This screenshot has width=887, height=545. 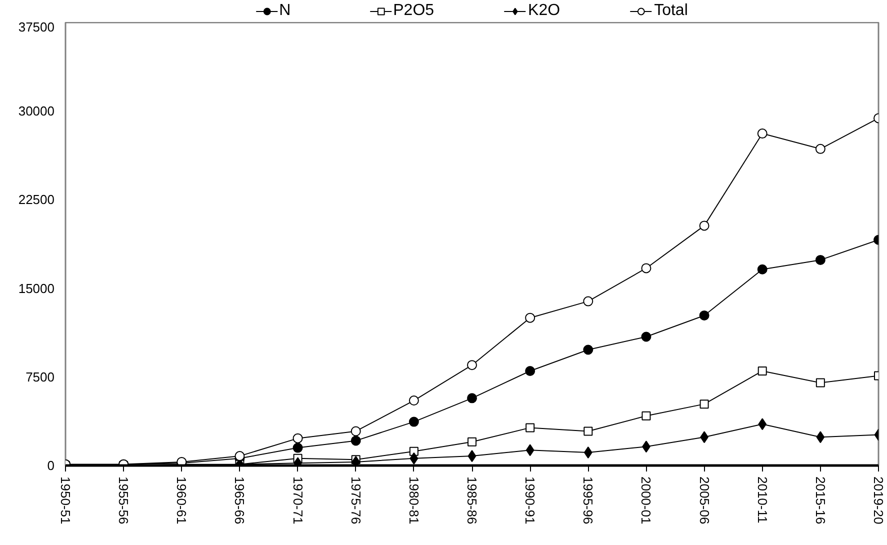 I want to click on x-tick-label: 1950-51, so click(x=65, y=500).